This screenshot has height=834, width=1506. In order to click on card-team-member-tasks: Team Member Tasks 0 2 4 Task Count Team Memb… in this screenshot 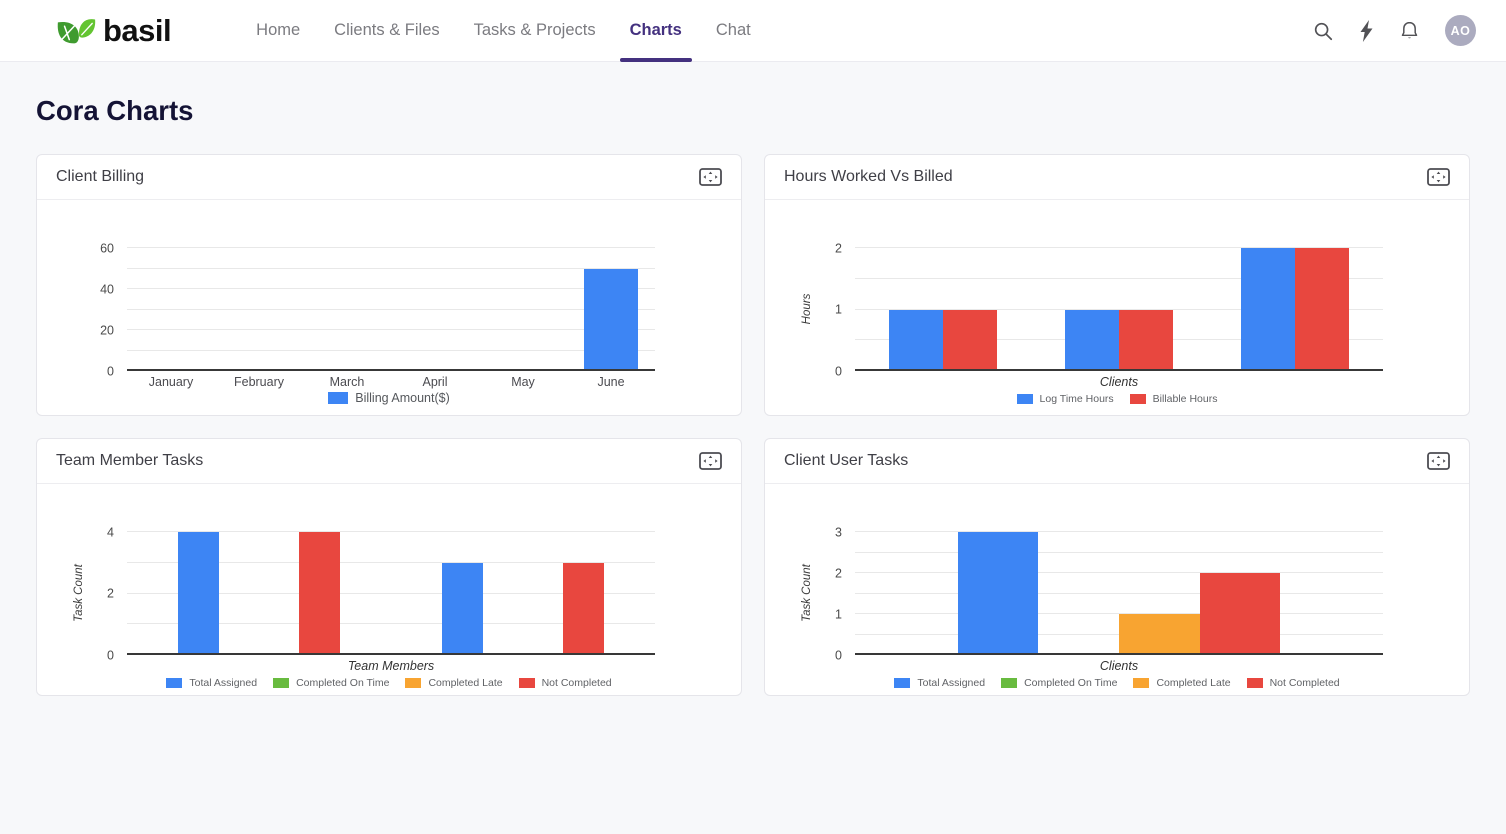, I will do `click(389, 567)`.